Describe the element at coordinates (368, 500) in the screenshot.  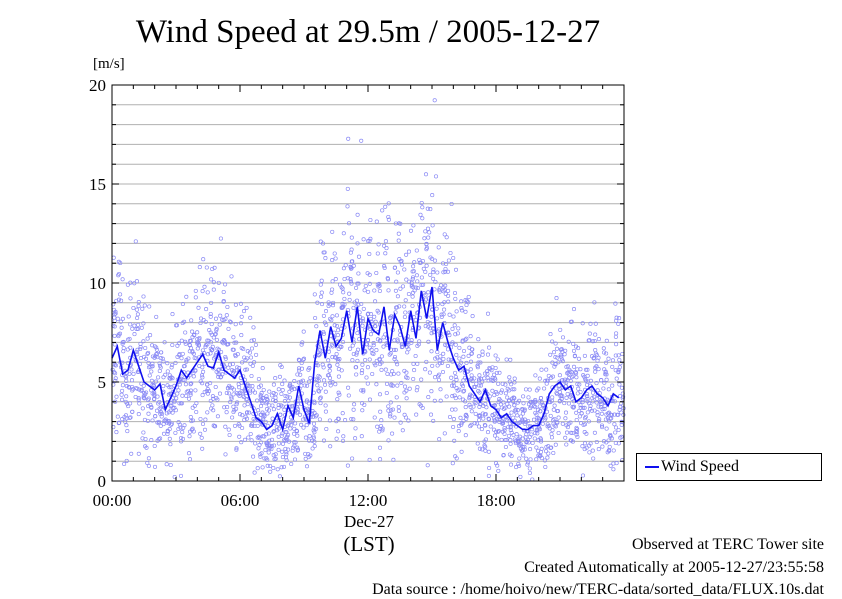
I see `x-tick-label: 12:00` at that location.